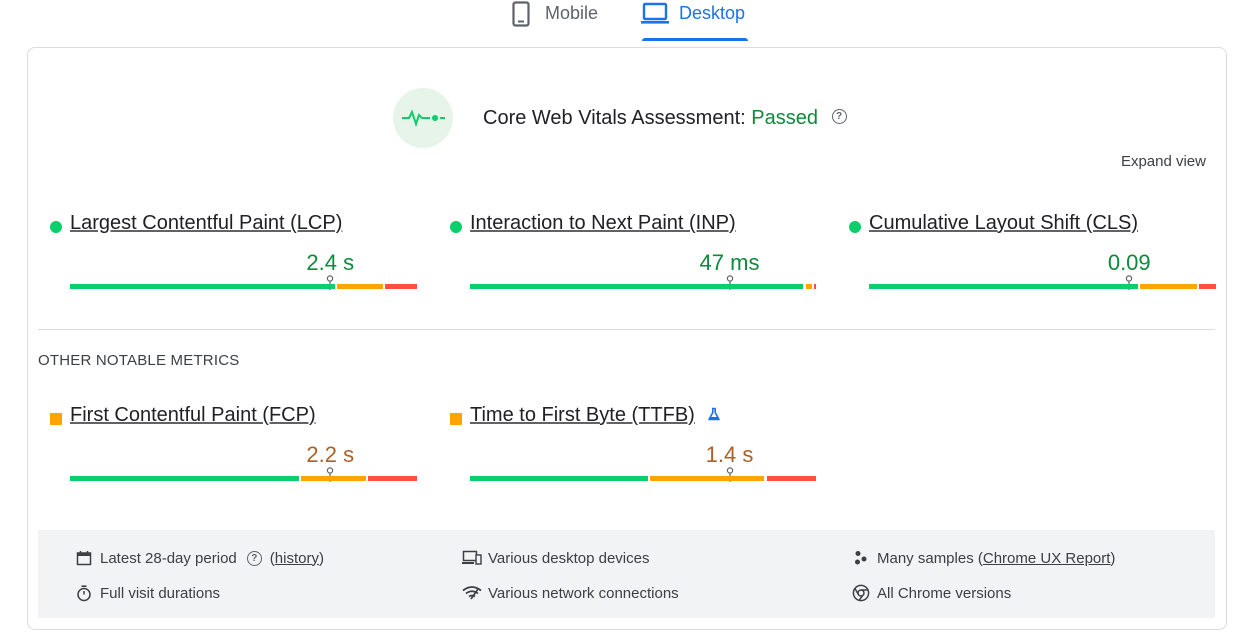  What do you see at coordinates (206, 223) in the screenshot?
I see `metric-name: Largest Contentful Paint (LCP)` at bounding box center [206, 223].